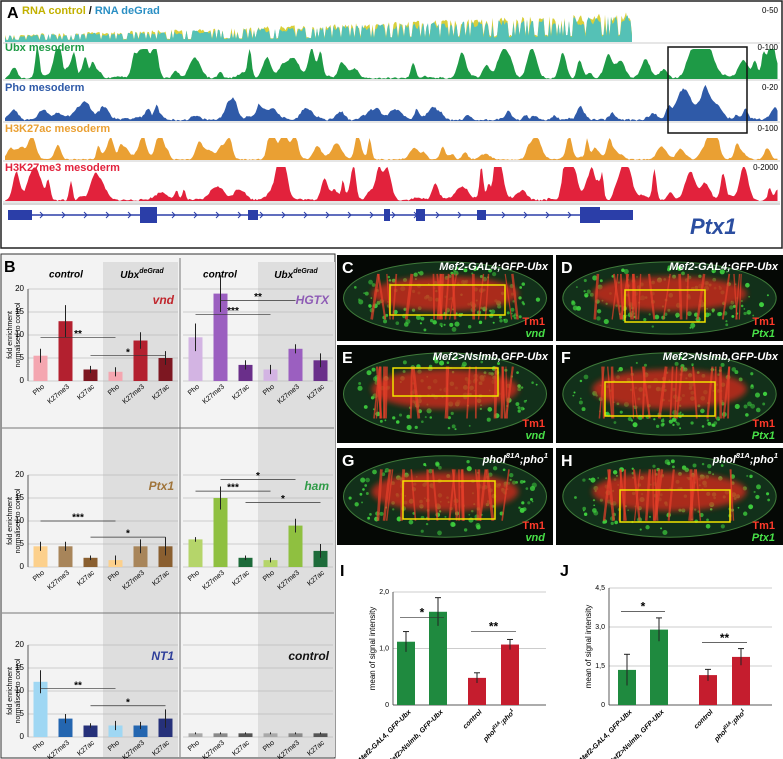 The width and height of the screenshot is (783, 759). I want to click on text-part: fold enrichment, so click(10, 335).